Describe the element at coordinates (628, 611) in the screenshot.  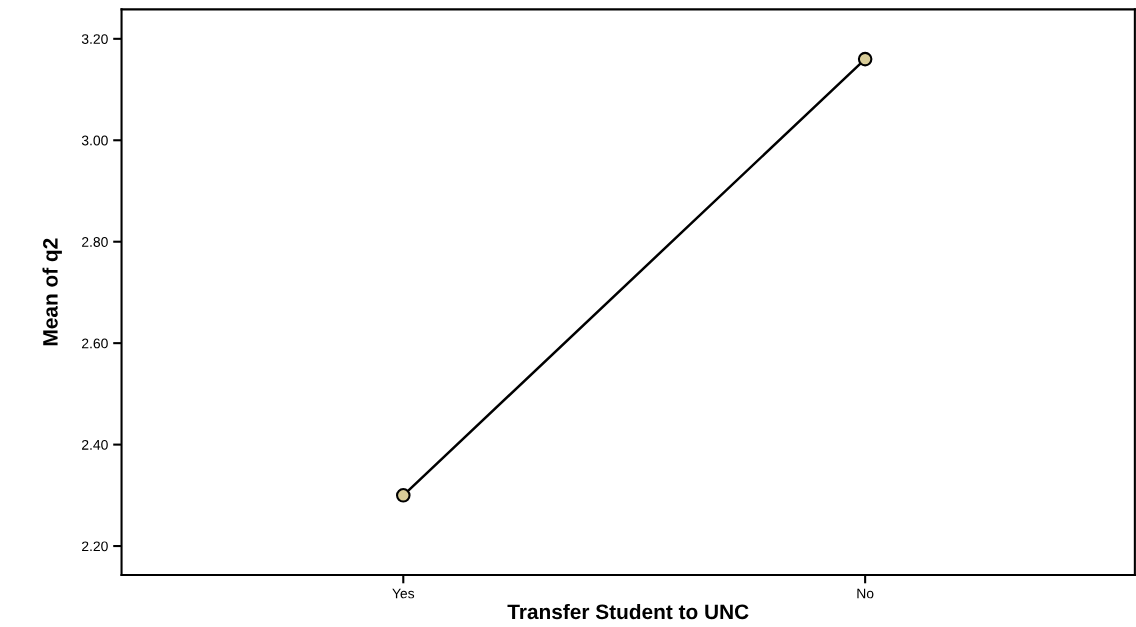
I see `x-axis-title: Transfer Student to UNC` at that location.